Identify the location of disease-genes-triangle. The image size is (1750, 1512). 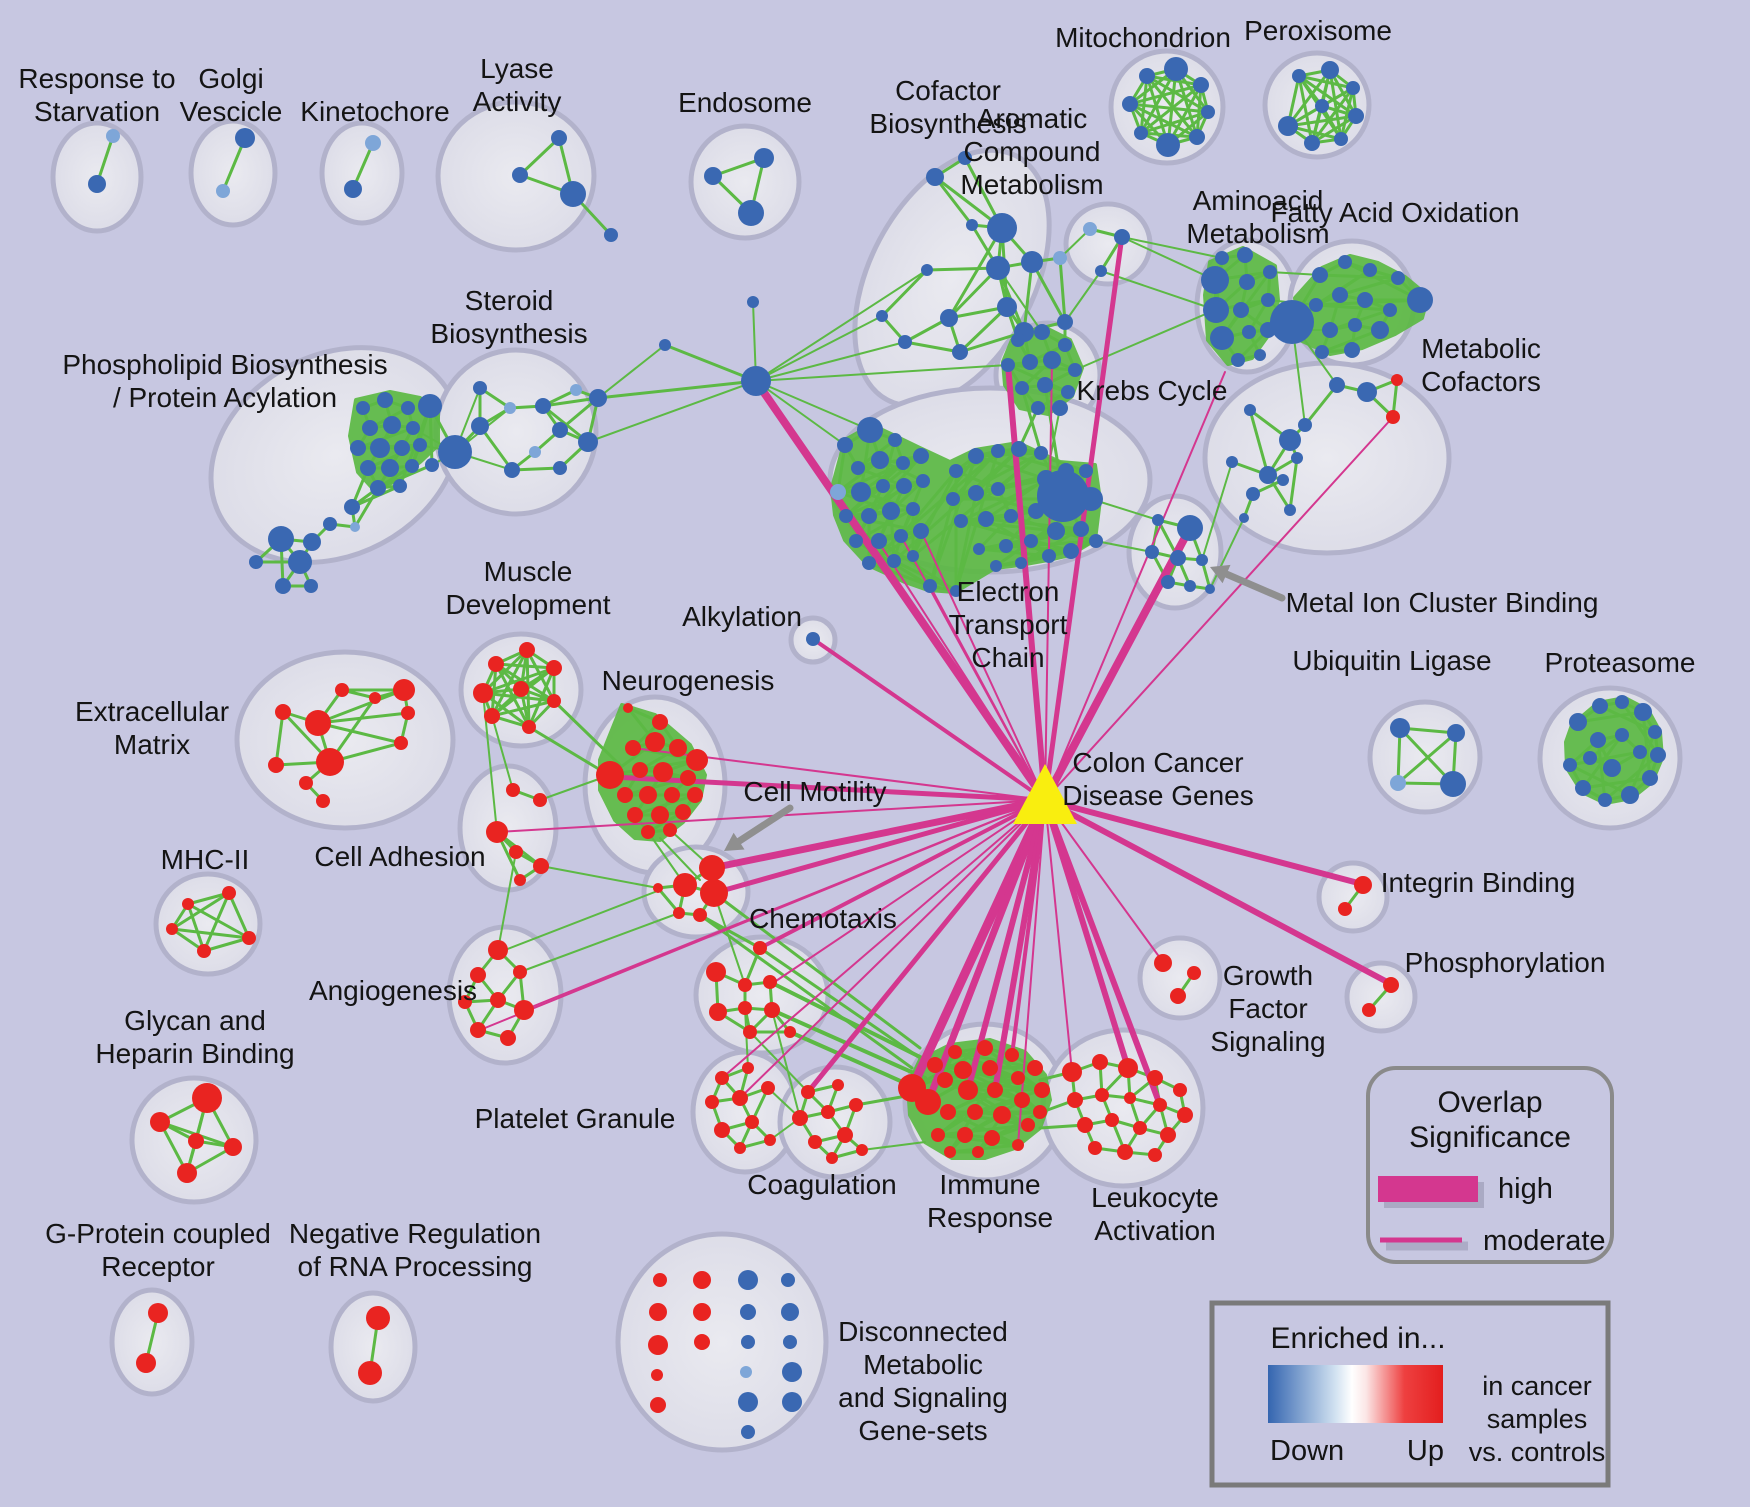
(1045, 794).